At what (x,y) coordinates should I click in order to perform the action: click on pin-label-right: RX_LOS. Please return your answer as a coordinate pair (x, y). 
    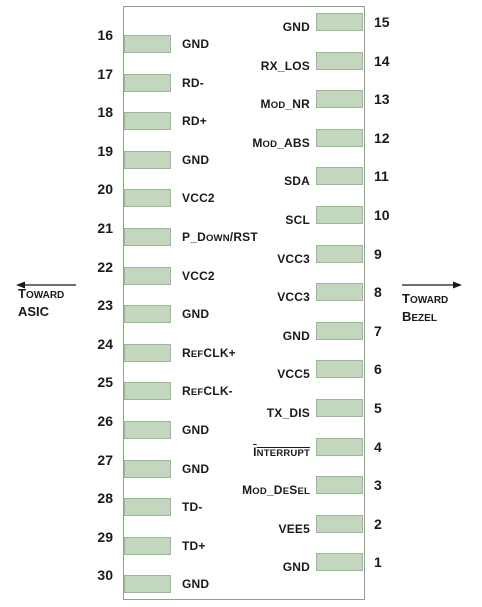
    Looking at the image, I should click on (285, 65).